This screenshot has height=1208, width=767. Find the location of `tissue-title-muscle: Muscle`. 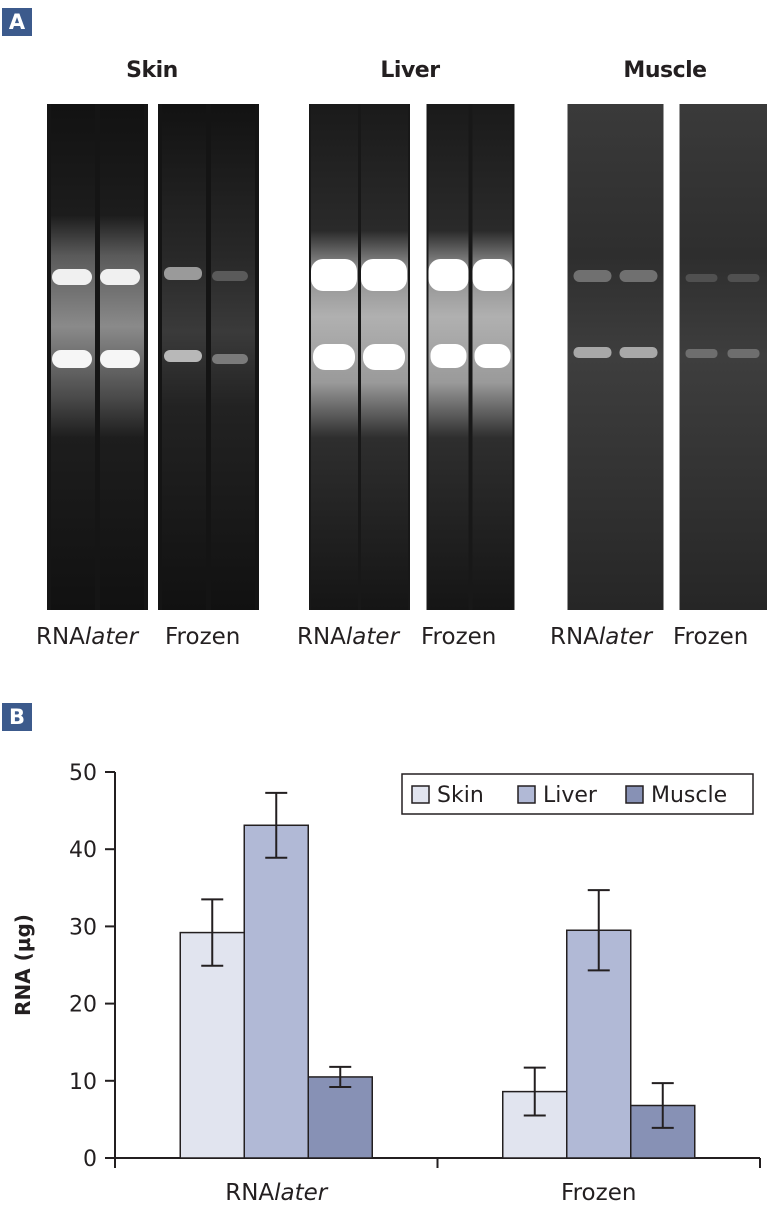

tissue-title-muscle: Muscle is located at coordinates (665, 70).